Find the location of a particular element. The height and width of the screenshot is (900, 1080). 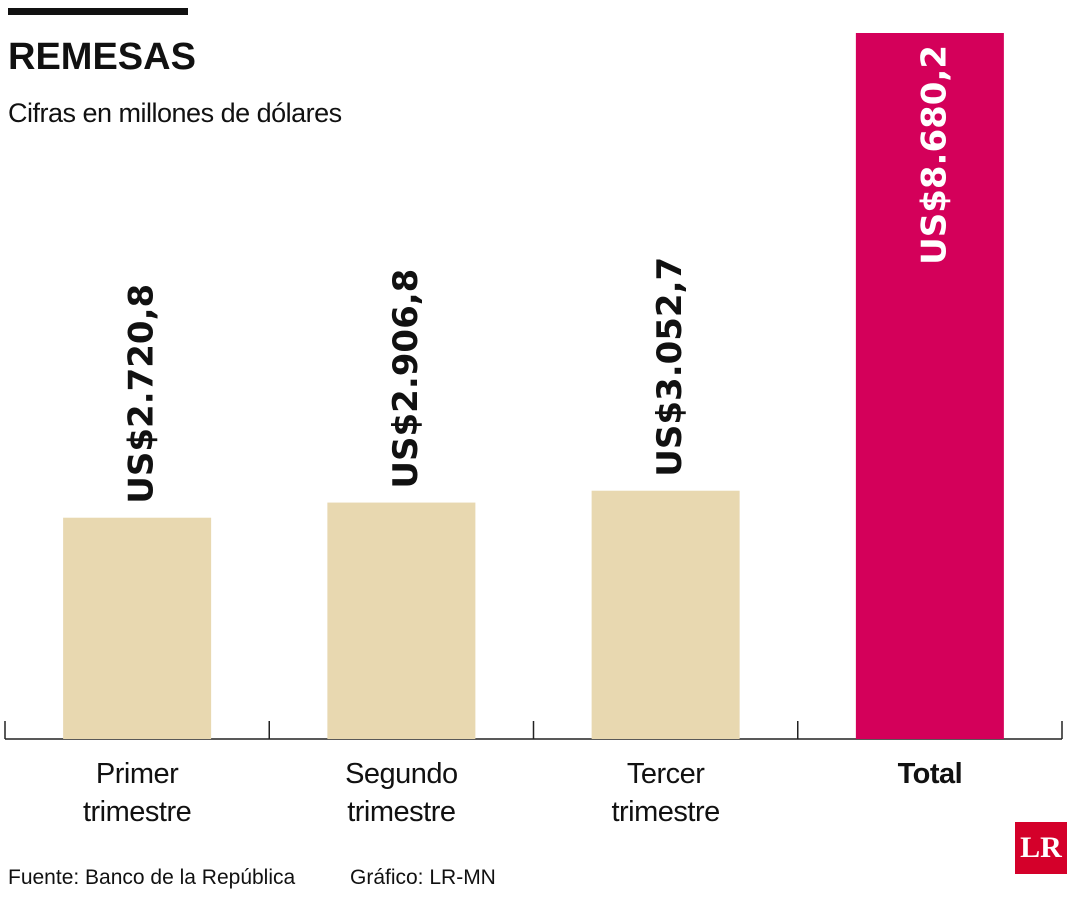

chart-title: REMESAS is located at coordinates (102, 57).